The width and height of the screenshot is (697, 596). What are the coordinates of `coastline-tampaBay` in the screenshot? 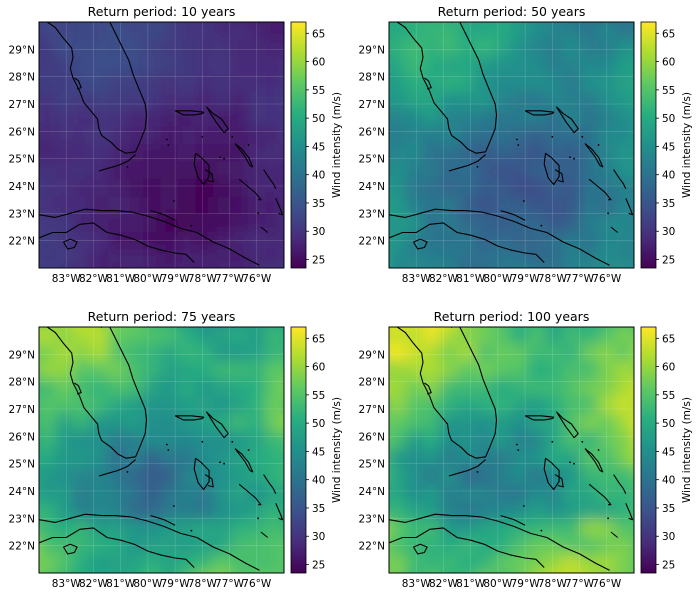 It's located at (428, 83).